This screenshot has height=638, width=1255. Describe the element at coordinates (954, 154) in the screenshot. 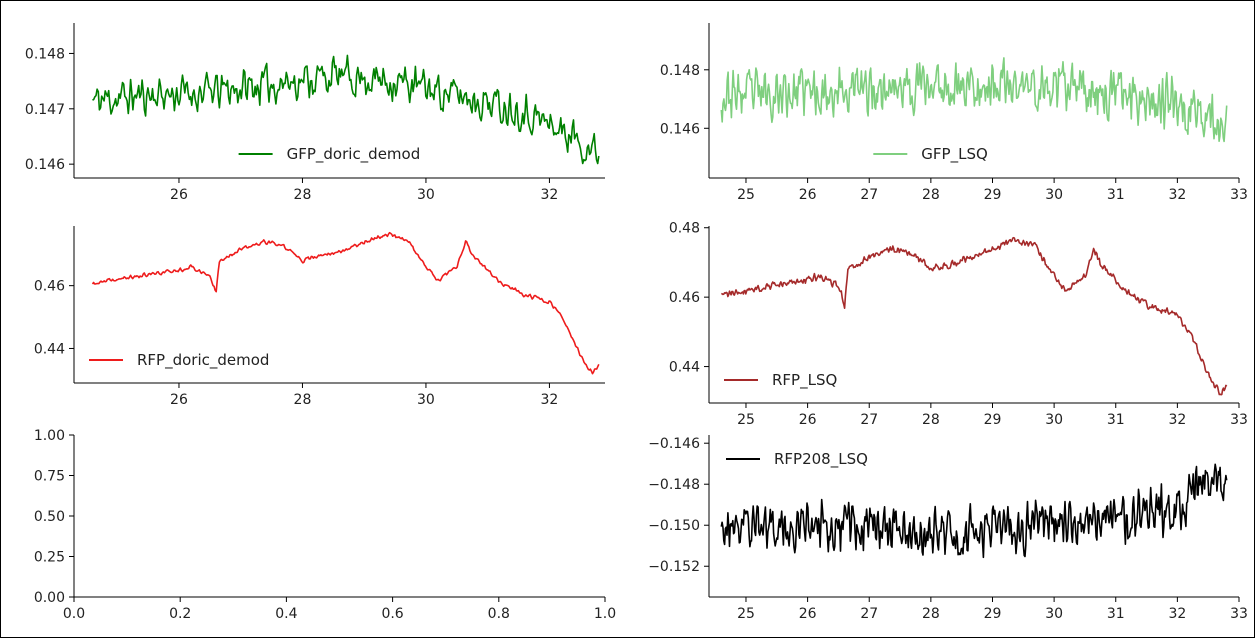

I see `legend-label: GFP_LSQ` at that location.